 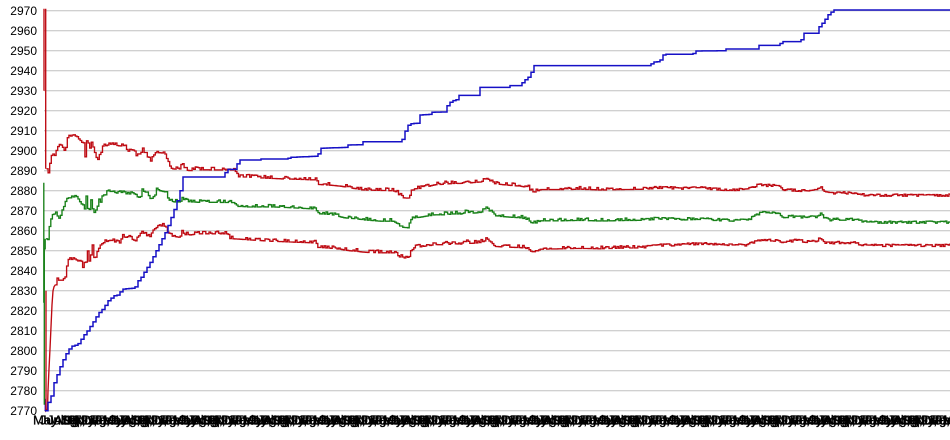 I want to click on svg-text: 2850, so click(x=23, y=251).